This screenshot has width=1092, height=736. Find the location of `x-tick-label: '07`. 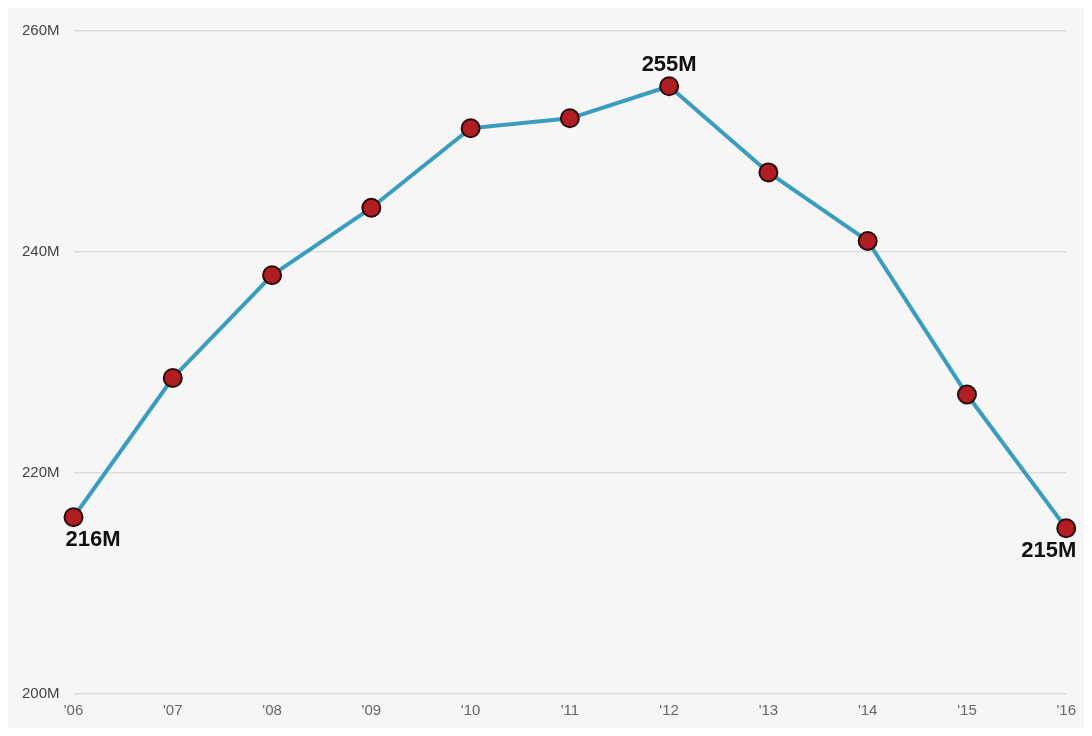

x-tick-label: '07 is located at coordinates (173, 710).